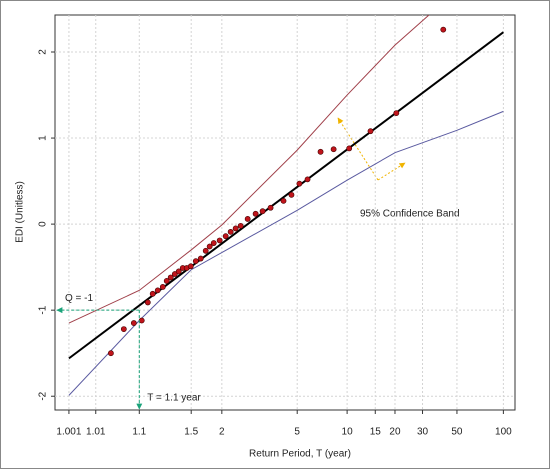 This screenshot has height=469, width=550. Describe the element at coordinates (457, 432) in the screenshot. I see `x-tick-label: 50` at that location.